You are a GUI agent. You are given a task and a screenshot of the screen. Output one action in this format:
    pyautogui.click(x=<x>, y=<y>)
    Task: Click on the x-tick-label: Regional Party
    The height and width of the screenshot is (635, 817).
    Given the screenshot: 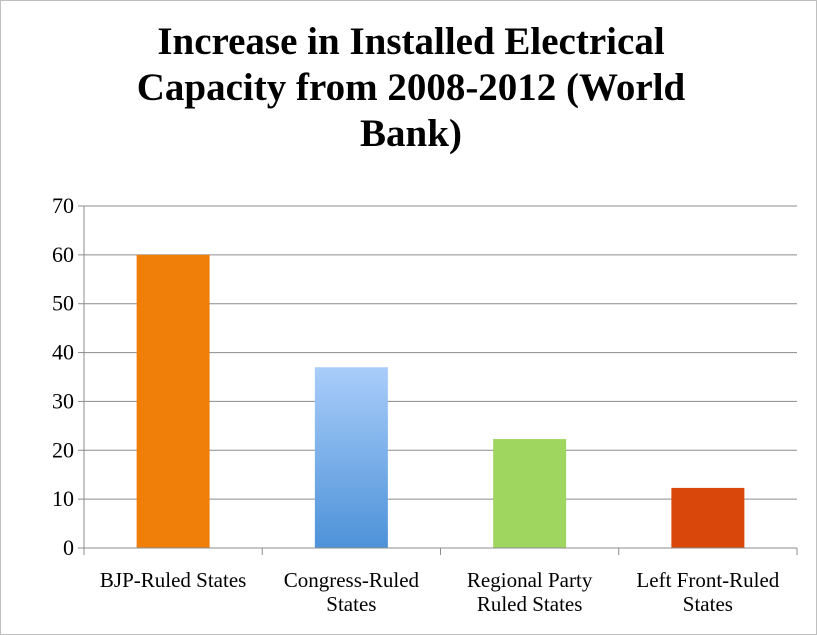 What is the action you would take?
    pyautogui.click(x=530, y=580)
    